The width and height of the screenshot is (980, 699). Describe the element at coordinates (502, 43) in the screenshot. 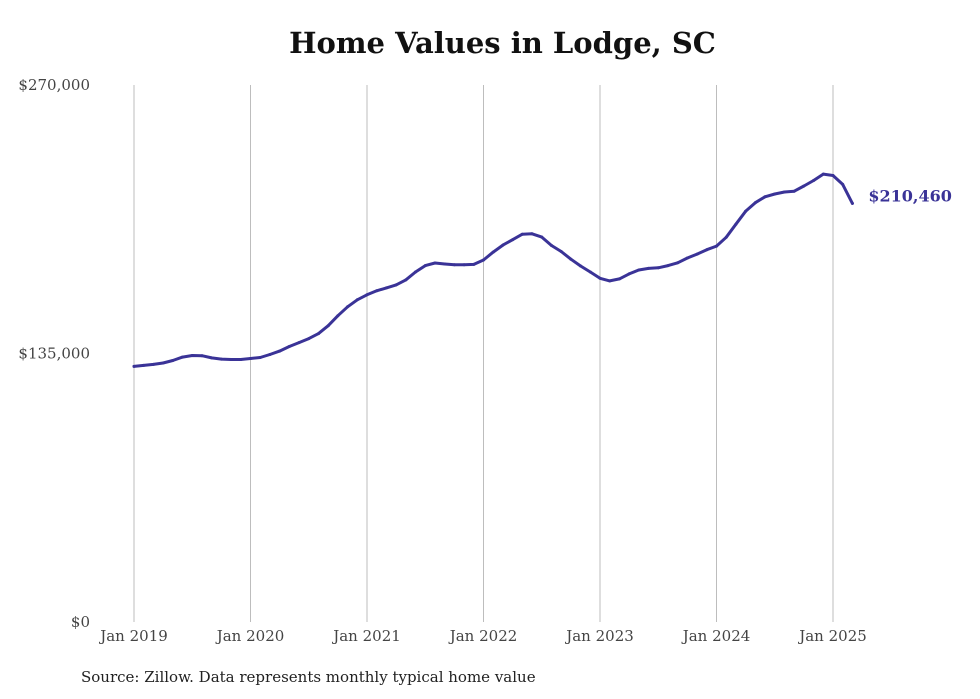

I see `chart-title: Home Values in Lodge, SC` at that location.